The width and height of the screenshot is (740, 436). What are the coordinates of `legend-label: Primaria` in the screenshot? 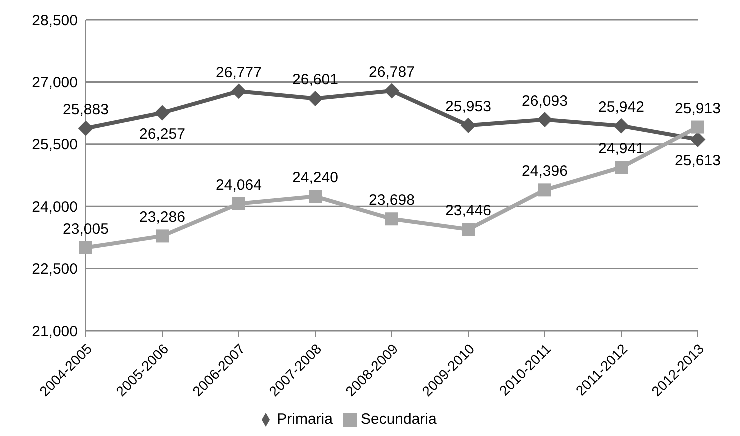 It's located at (305, 419).